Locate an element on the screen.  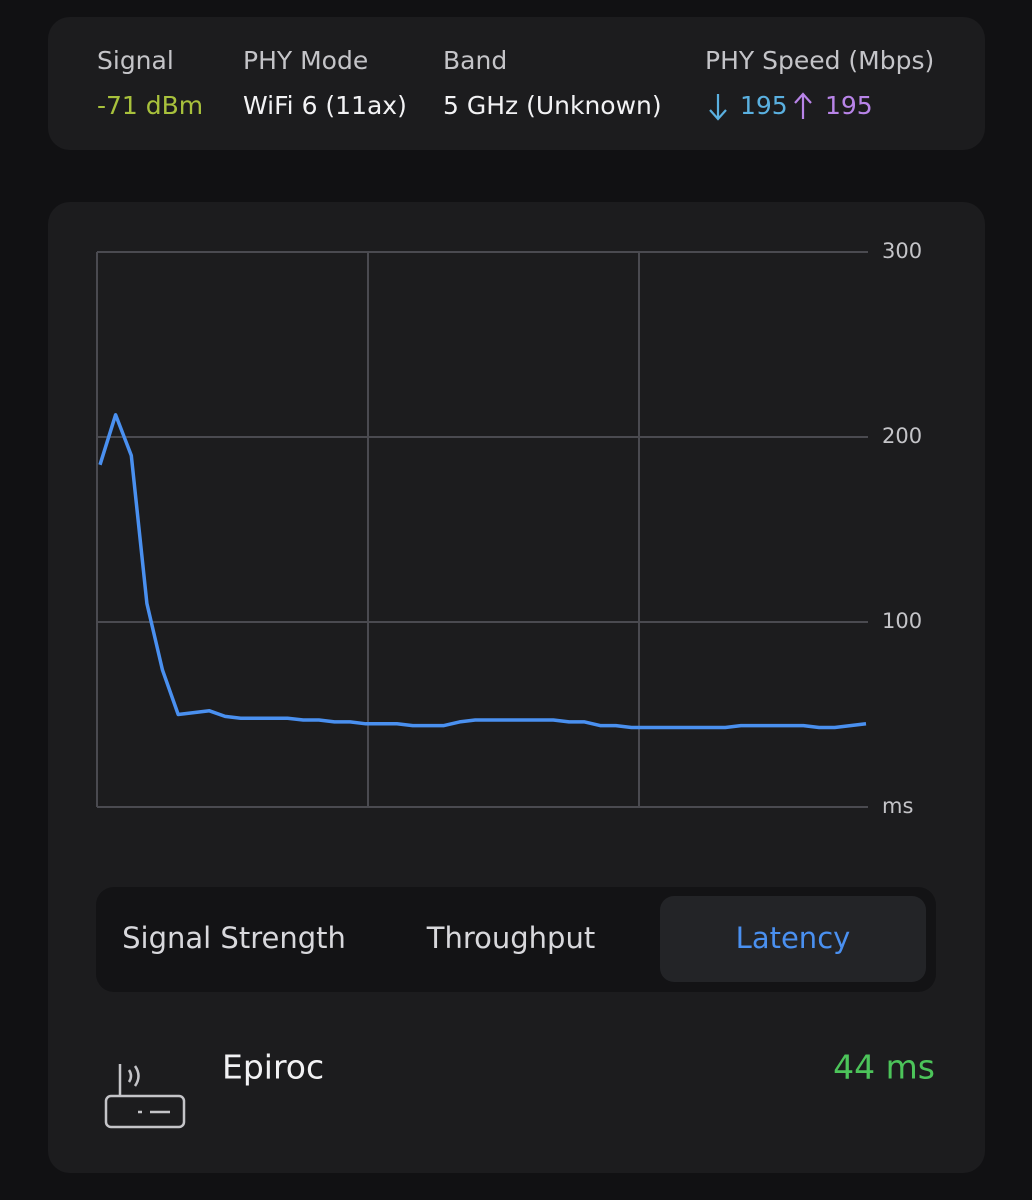
tab-active-bg is located at coordinates (793, 939).